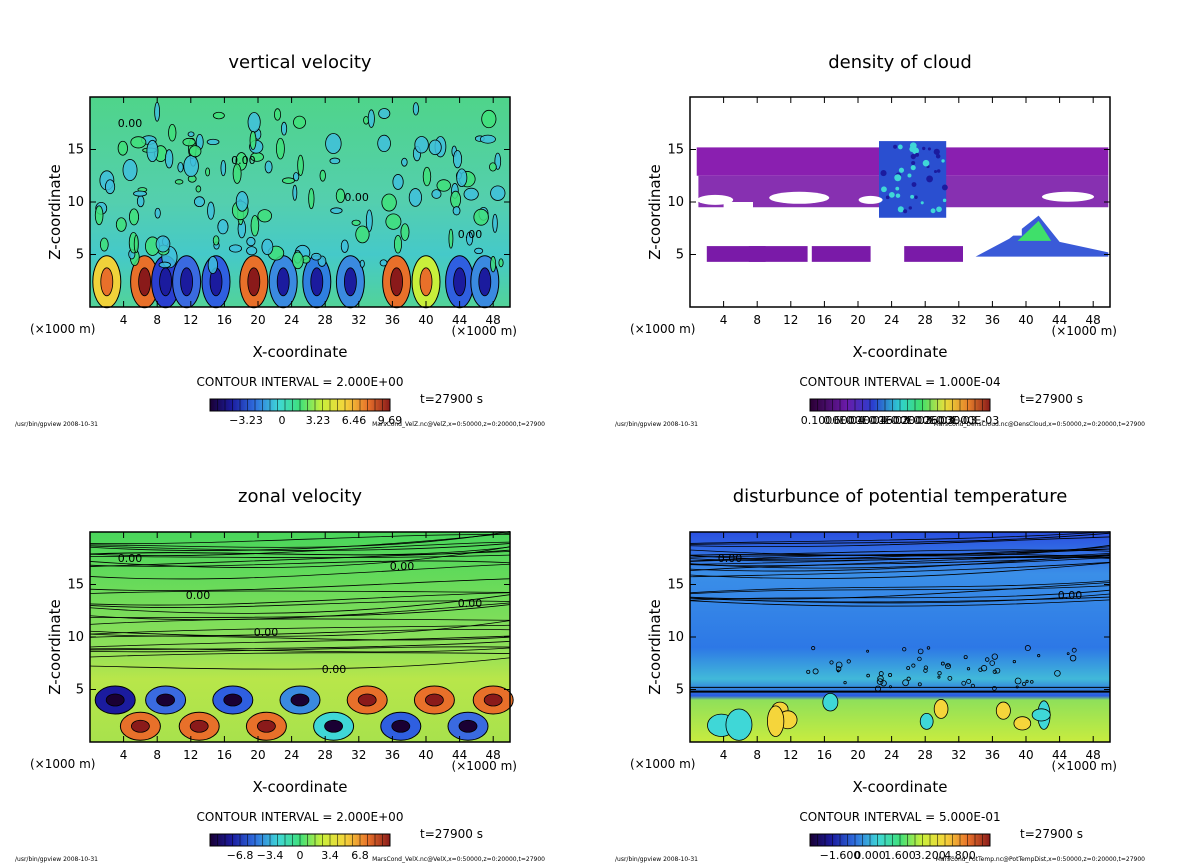 The height and width of the screenshot is (868, 1200). What do you see at coordinates (470, 603) in the screenshot?
I see `contour-label: 0.00` at bounding box center [470, 603].